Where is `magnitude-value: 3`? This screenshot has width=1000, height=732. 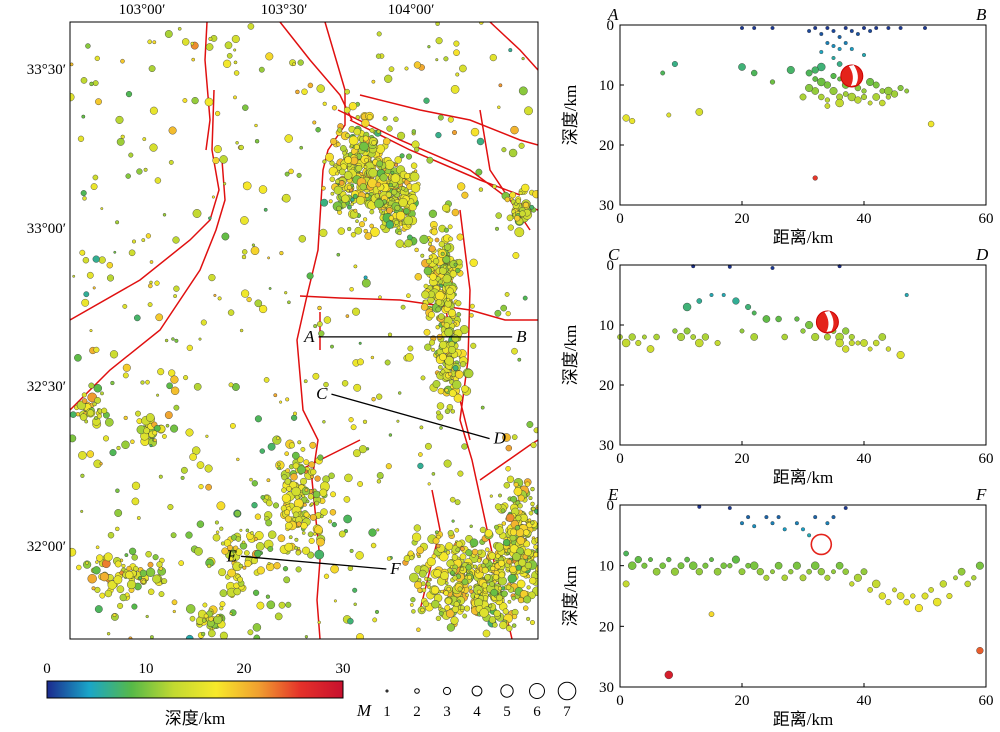
magnitude-value: 3 is located at coordinates (447, 712).